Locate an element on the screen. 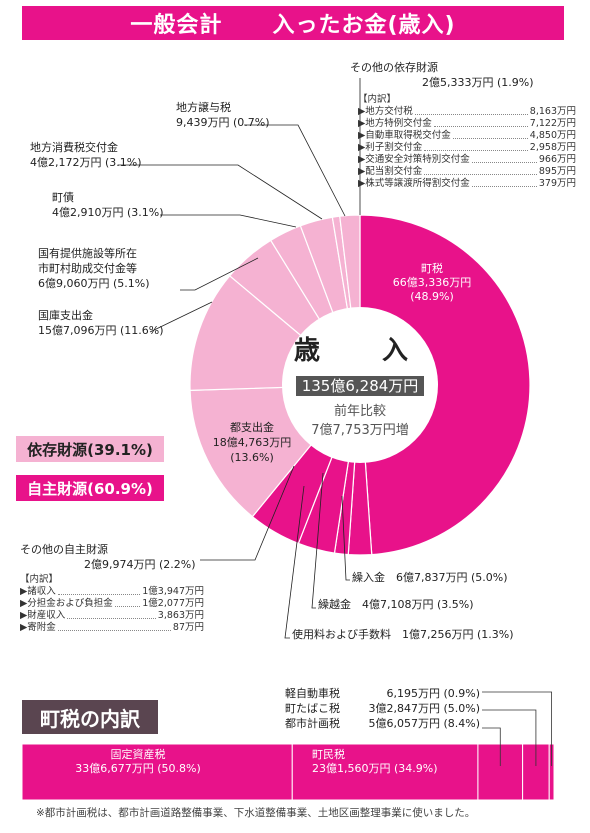 Image resolution: width=590 pixels, height=833 pixels. breakdown-own-row: ▶財産収入 3,863万円 is located at coordinates (112, 616).